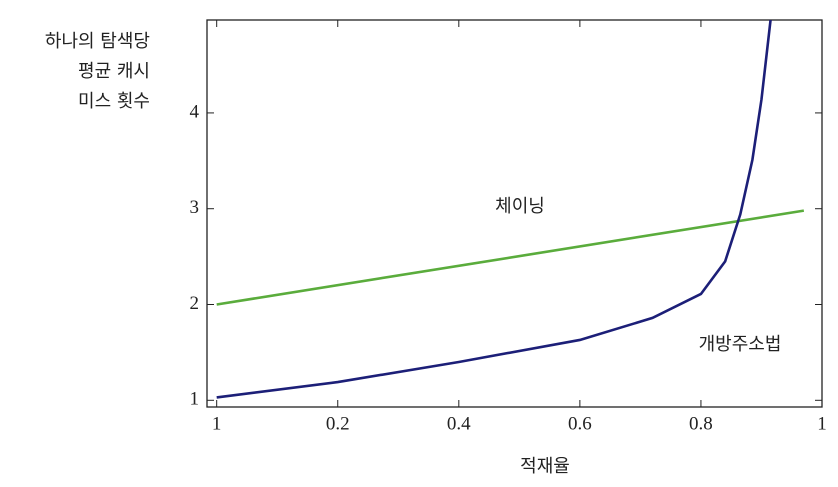  What do you see at coordinates (195, 207) in the screenshot?
I see `y-tick-label: 3` at bounding box center [195, 207].